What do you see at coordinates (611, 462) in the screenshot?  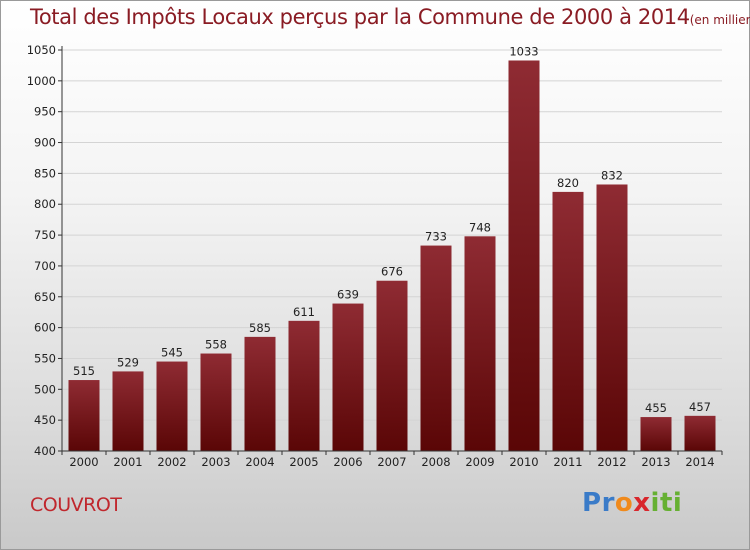 I see `x-tick-label-2012: 2012` at bounding box center [611, 462].